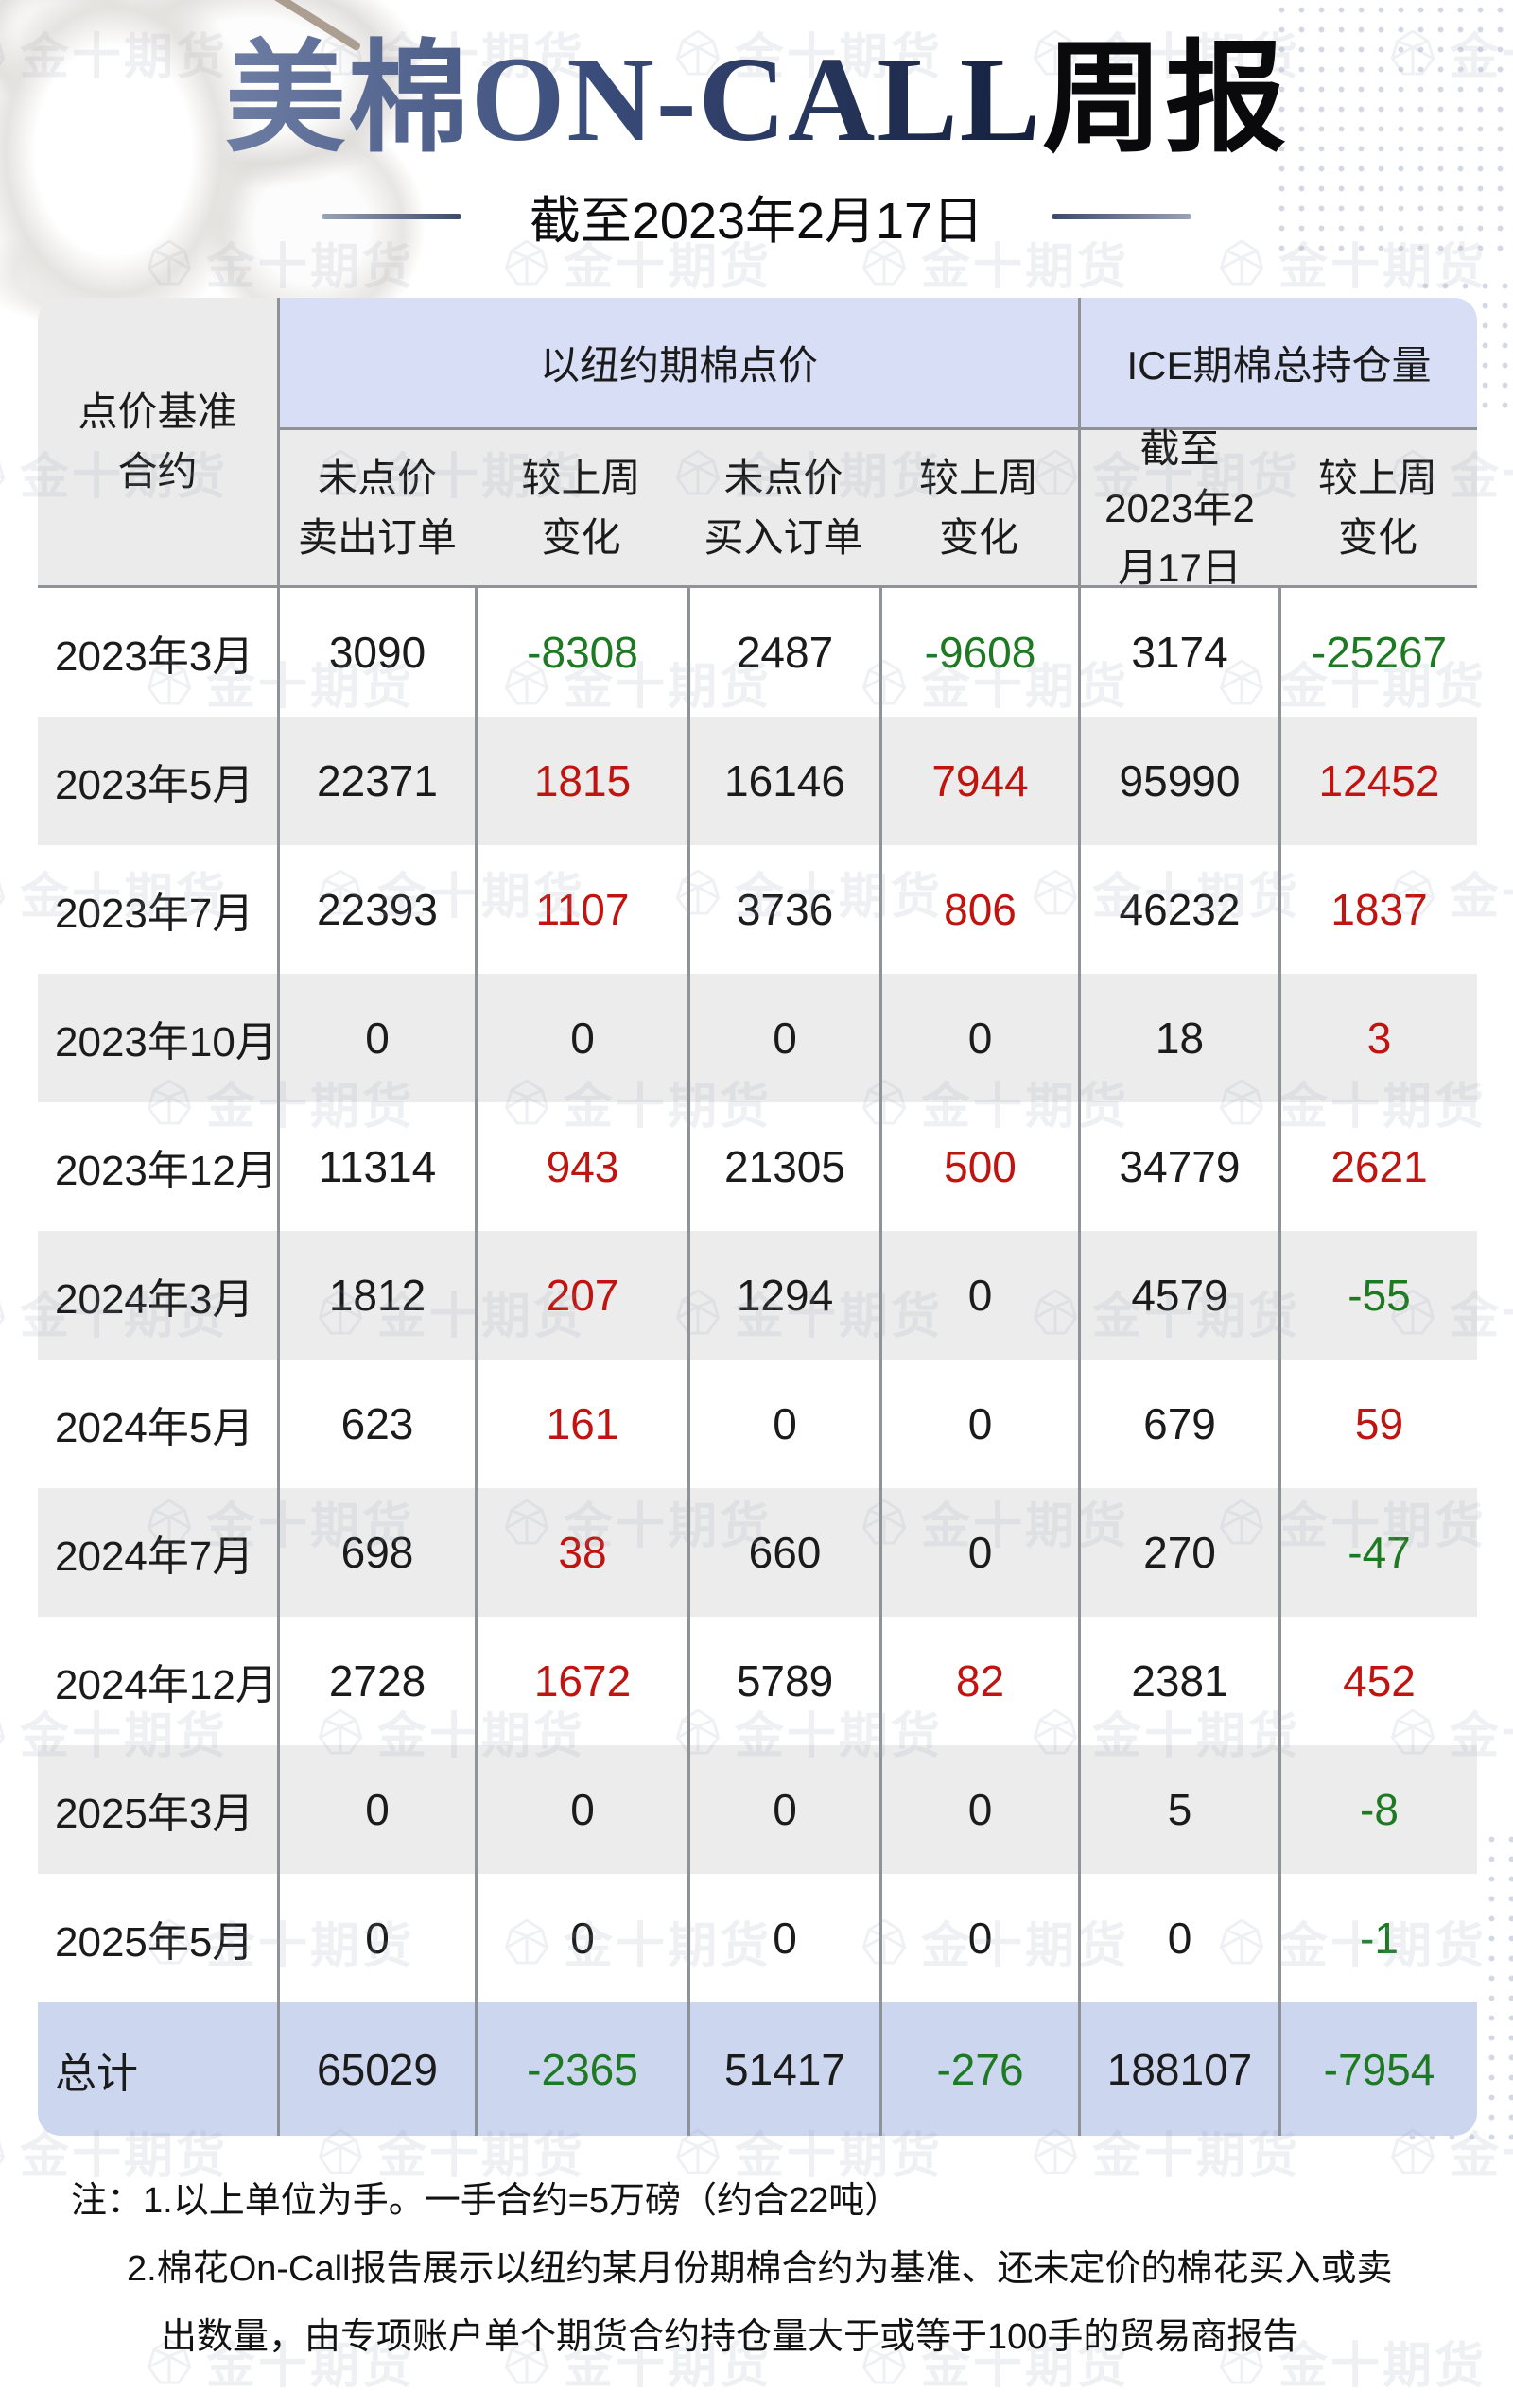 This screenshot has width=1513, height=2408. Describe the element at coordinates (581, 781) in the screenshot. I see `value-cell: 1815` at that location.